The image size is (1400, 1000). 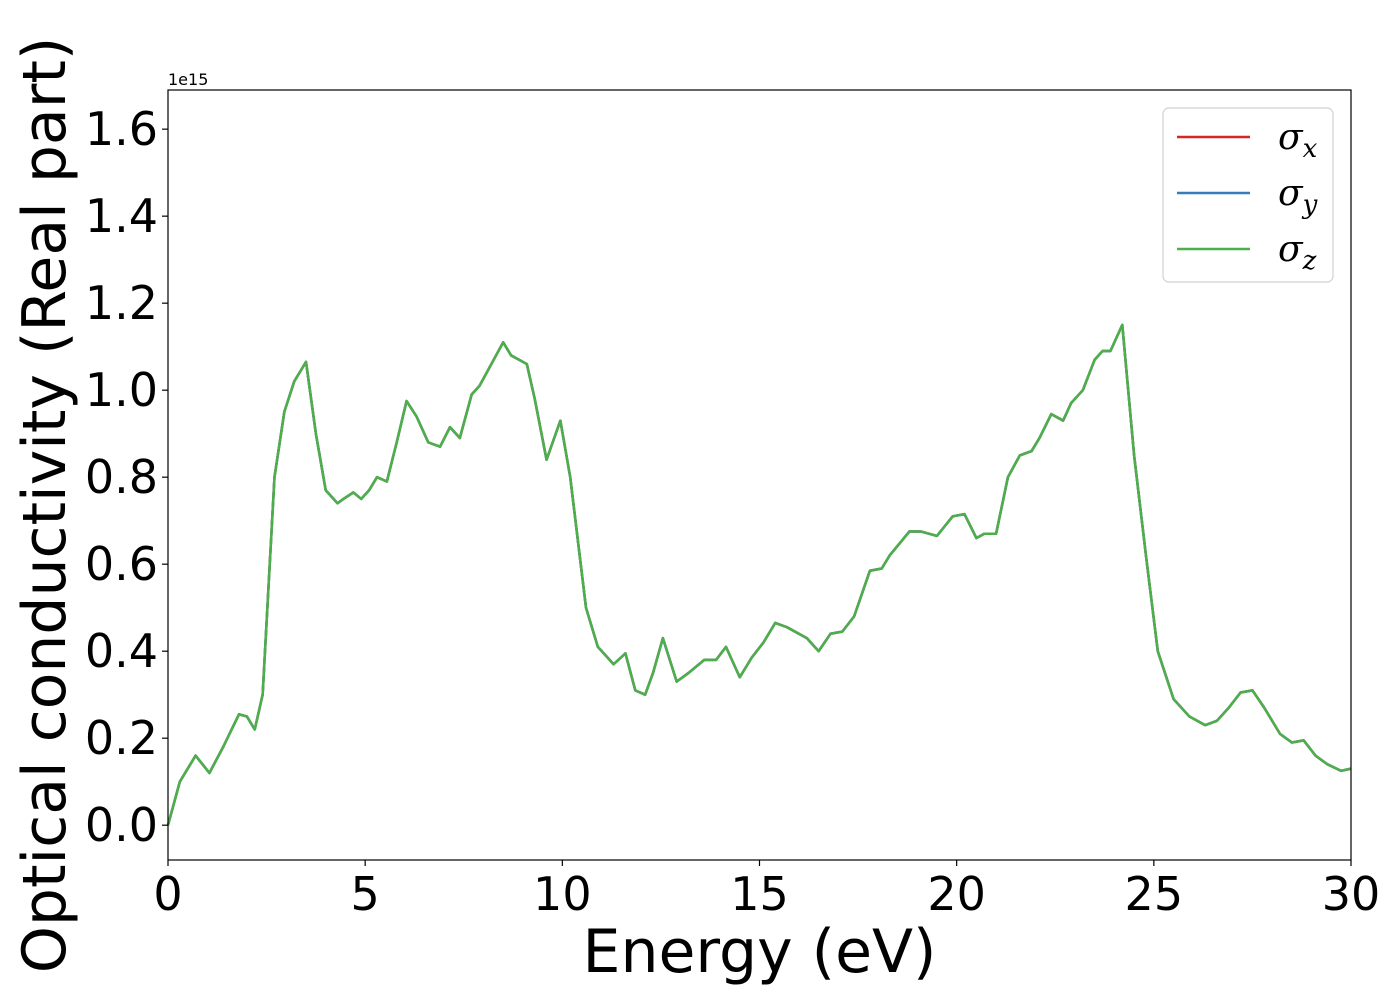 I want to click on x-tick-label: 10, so click(x=562, y=894).